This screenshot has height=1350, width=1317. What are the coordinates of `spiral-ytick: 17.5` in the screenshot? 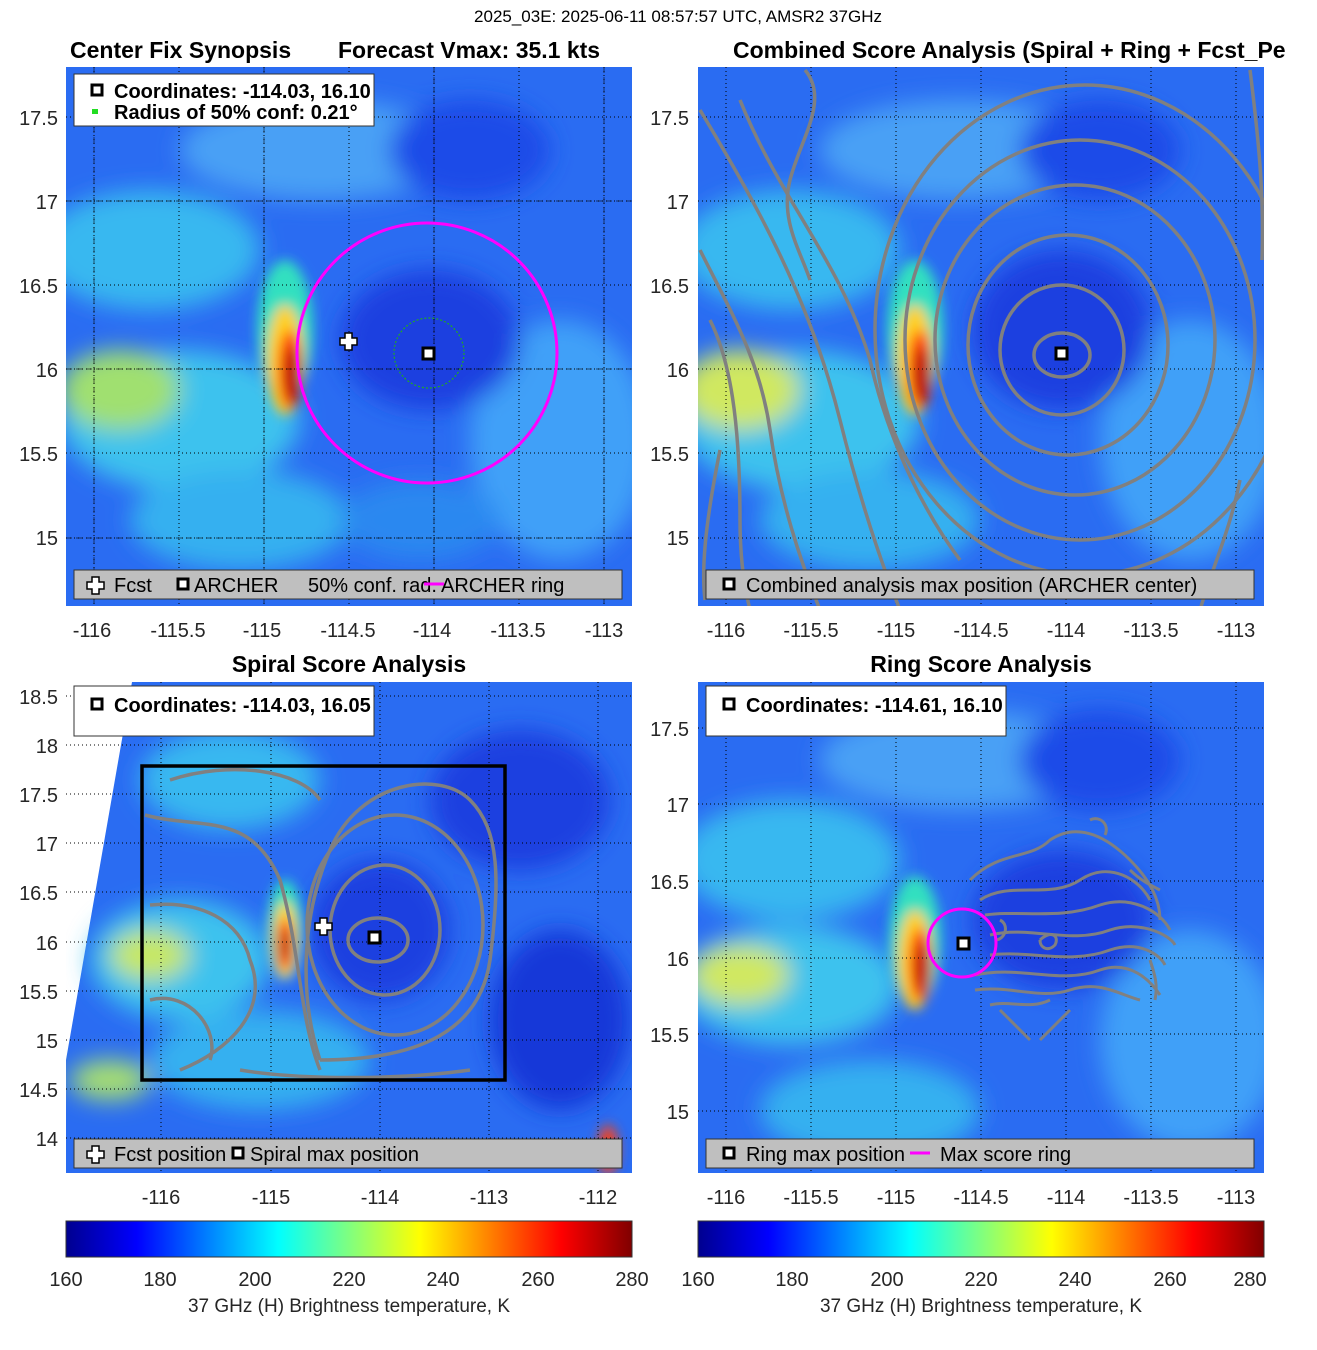 It's located at (38, 796).